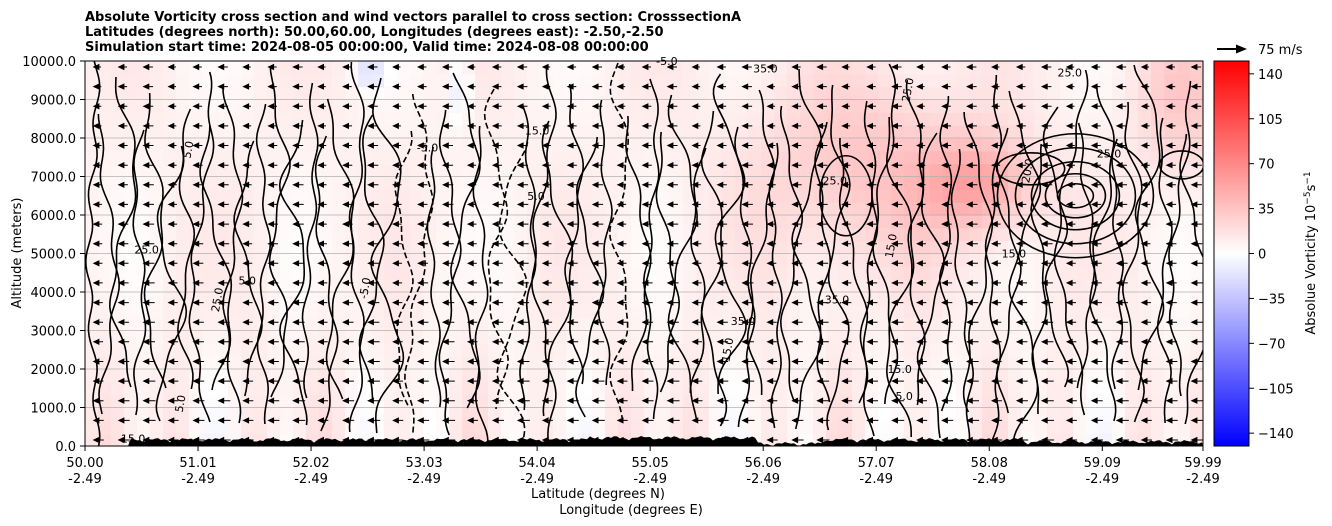 The image size is (1332, 526). I want to click on colorbar-label-exp: −5, so click(1308, 197).